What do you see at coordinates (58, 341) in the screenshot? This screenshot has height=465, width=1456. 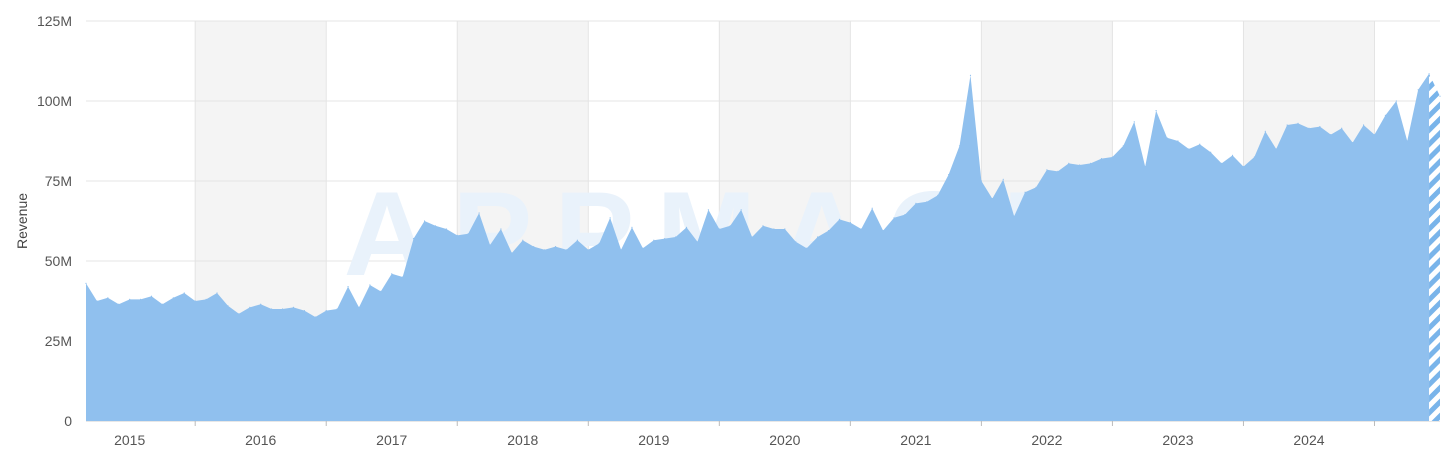 I see `y-tick-label: 25M` at bounding box center [58, 341].